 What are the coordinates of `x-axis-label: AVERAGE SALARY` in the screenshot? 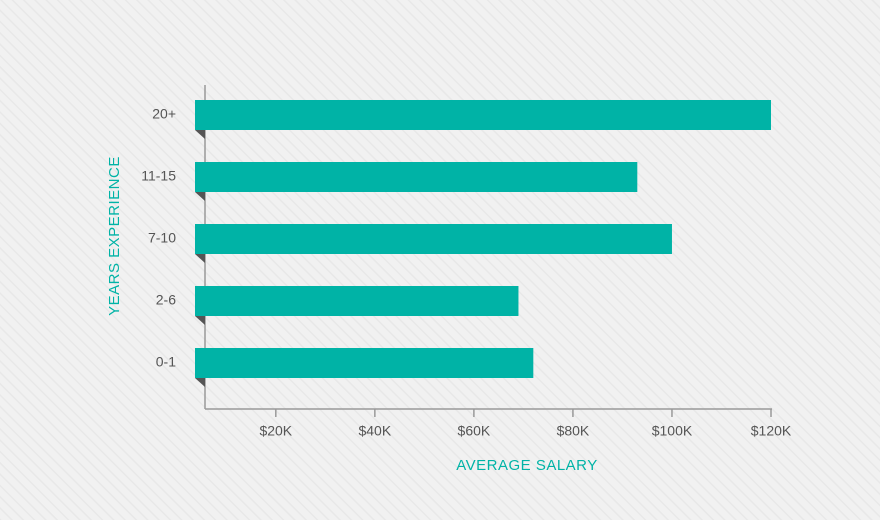 It's located at (527, 465).